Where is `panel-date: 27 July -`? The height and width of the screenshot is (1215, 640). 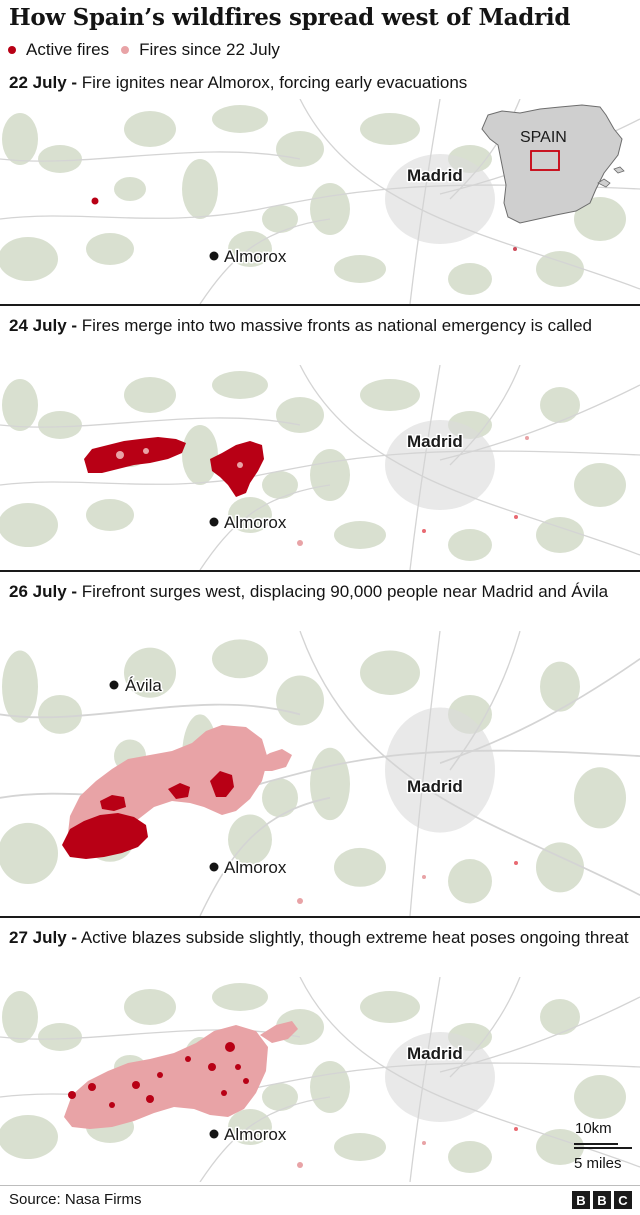
panel-date: 27 July - is located at coordinates (43, 937).